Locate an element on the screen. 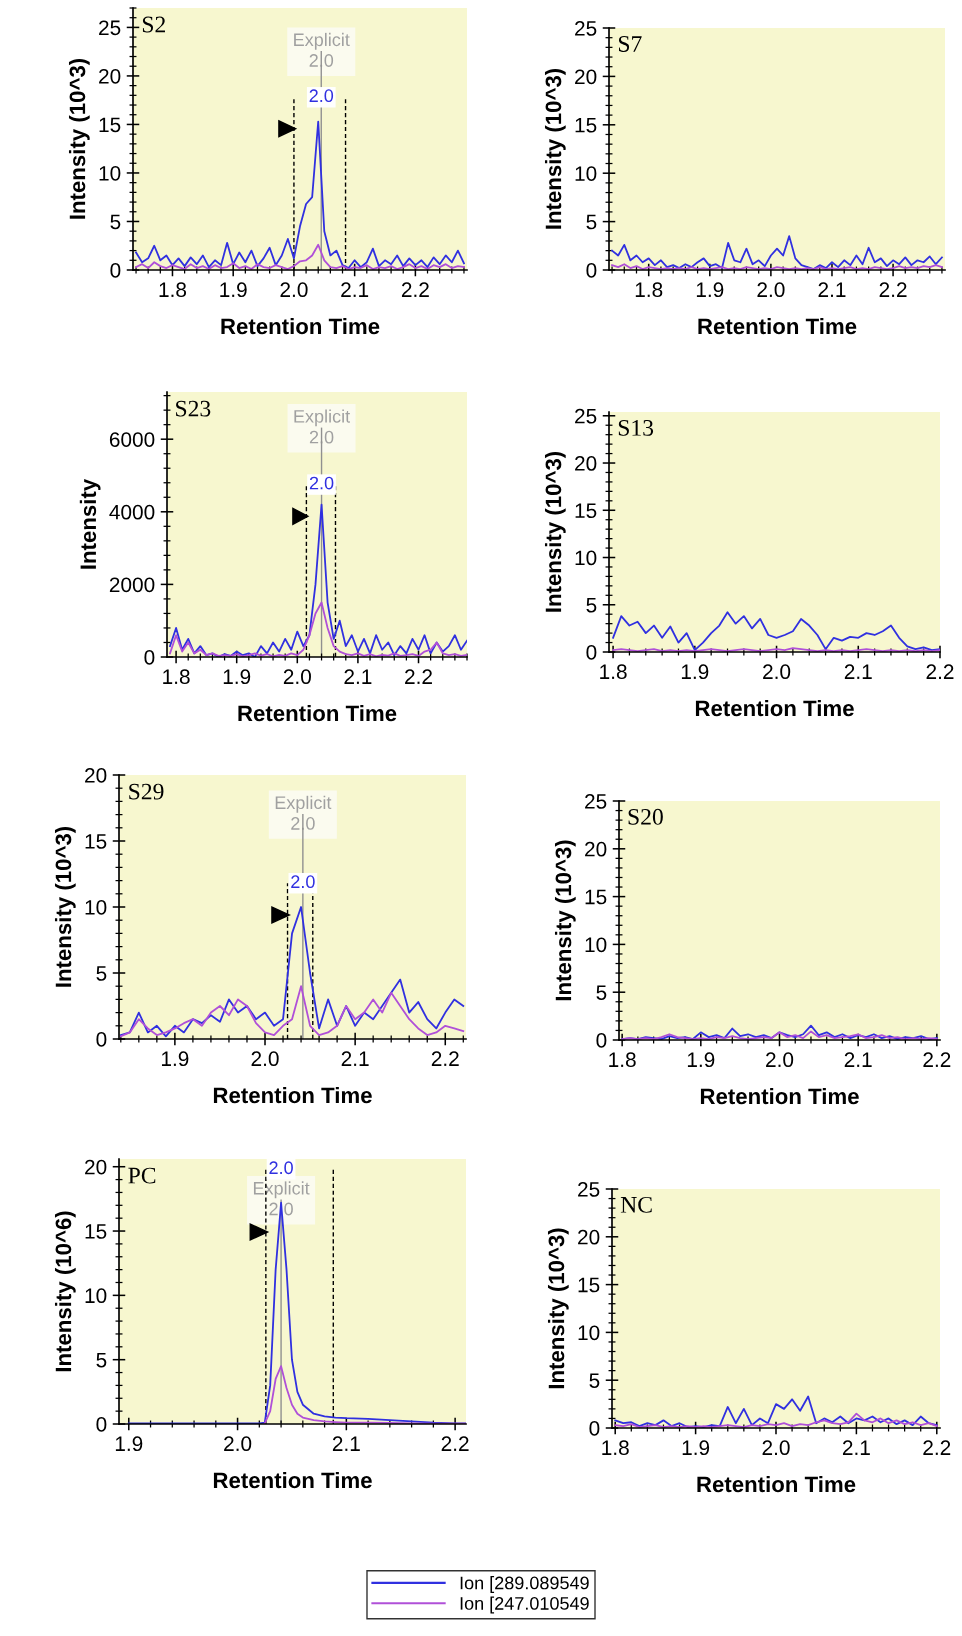  legend-label: Ion [247.010549 is located at coordinates (524, 1605).